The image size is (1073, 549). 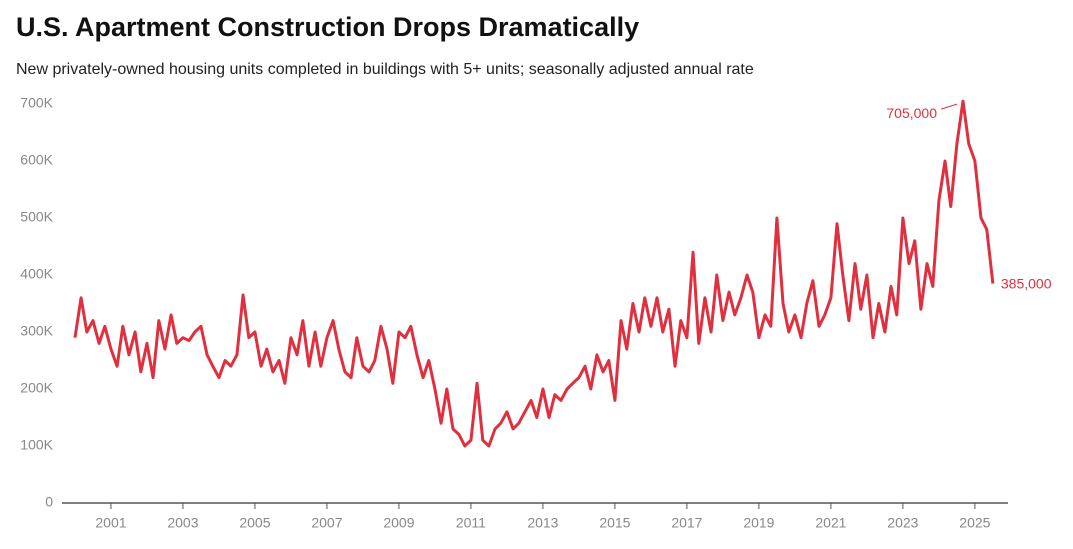 What do you see at coordinates (36, 388) in the screenshot?
I see `y-tick-label: 200K` at bounding box center [36, 388].